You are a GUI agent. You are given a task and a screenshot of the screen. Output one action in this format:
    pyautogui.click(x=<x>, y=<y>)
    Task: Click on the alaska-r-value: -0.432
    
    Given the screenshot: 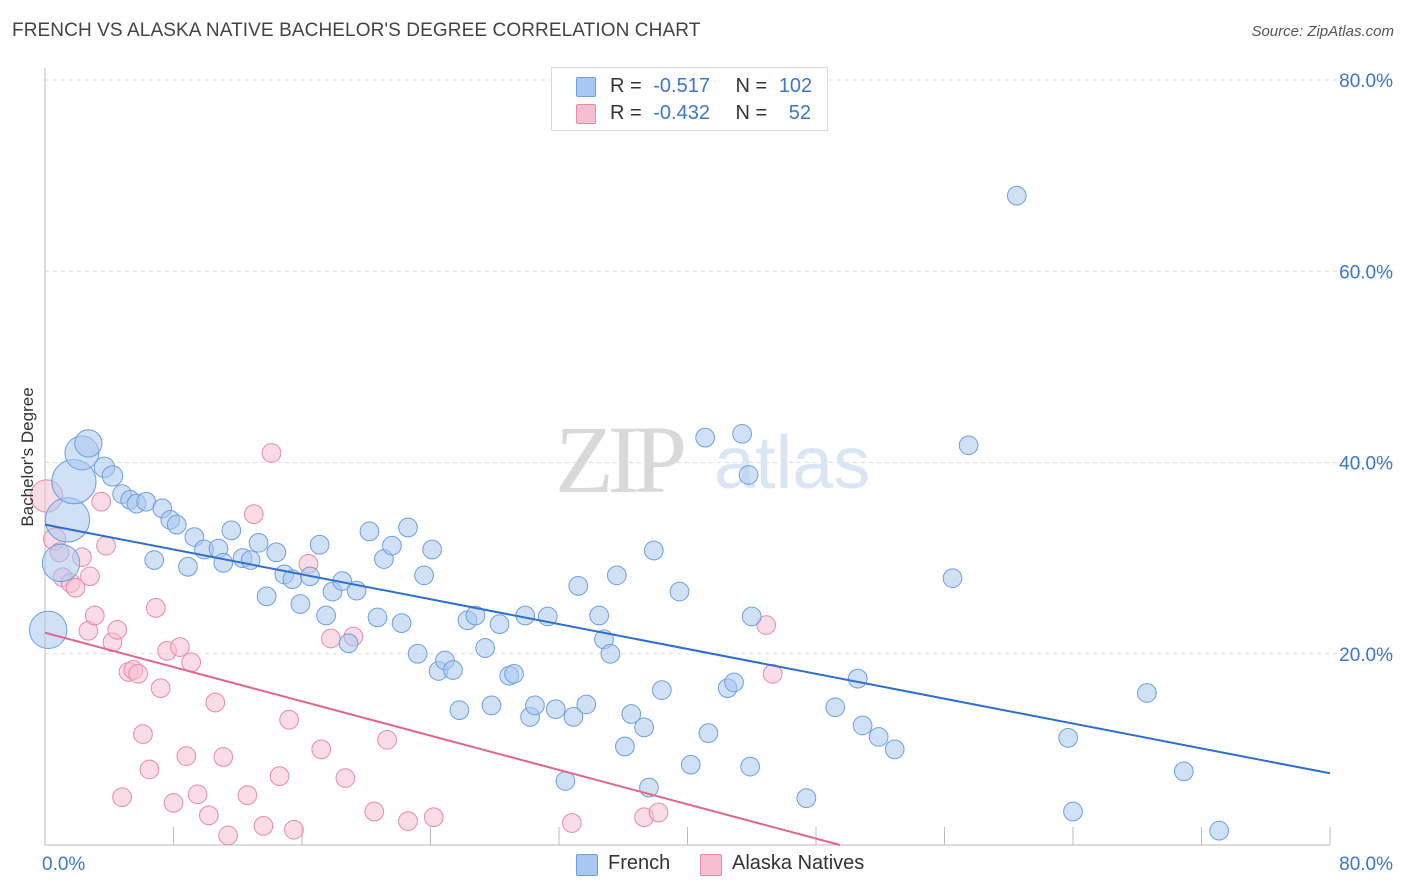 What is the action you would take?
    pyautogui.click(x=681, y=113)
    